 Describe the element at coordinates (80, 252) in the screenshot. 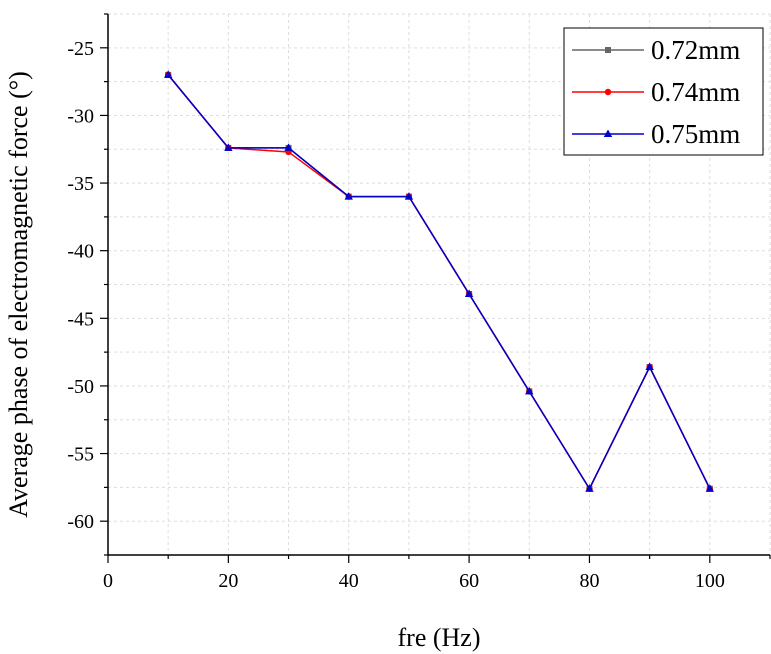

I see `y-tick-label: -40` at that location.